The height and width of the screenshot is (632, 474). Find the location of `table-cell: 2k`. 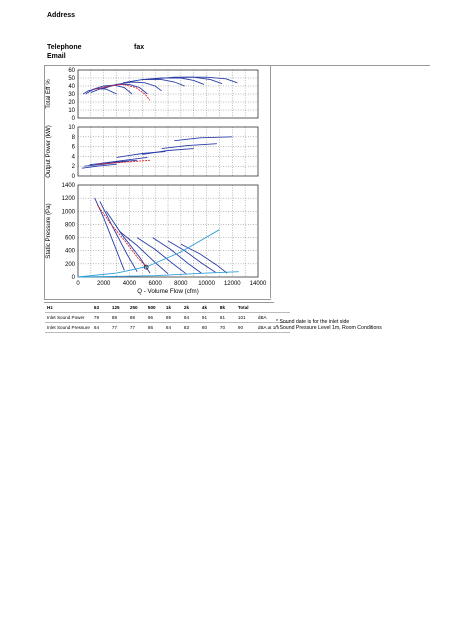

table-cell: 2k is located at coordinates (186, 307).